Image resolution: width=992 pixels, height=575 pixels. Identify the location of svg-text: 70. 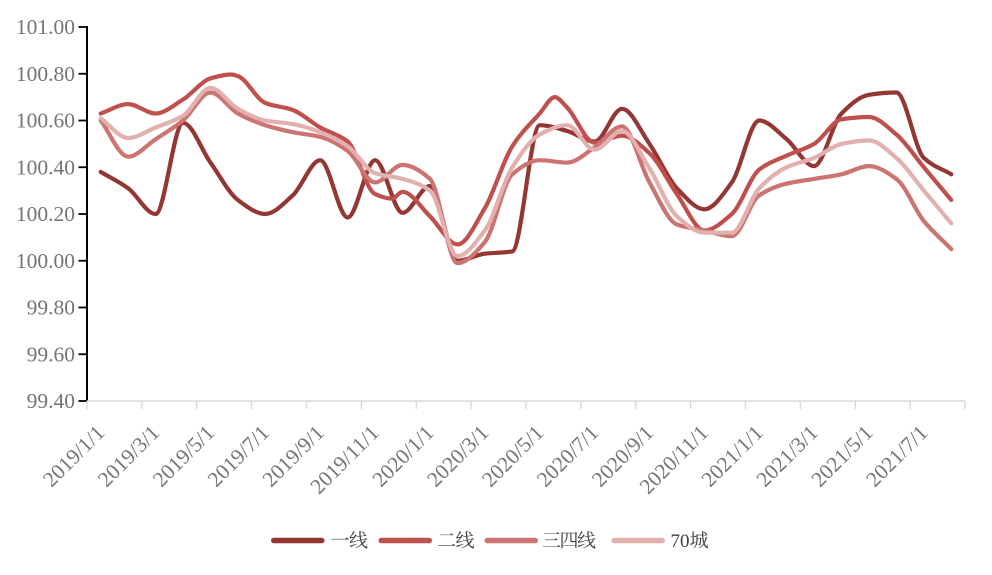
(680, 541).